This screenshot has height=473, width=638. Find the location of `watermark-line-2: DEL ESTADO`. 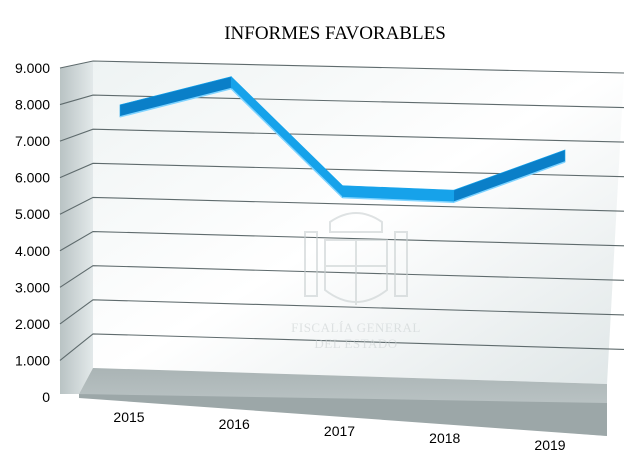

watermark-line-2: DEL ESTADO is located at coordinates (355, 343).